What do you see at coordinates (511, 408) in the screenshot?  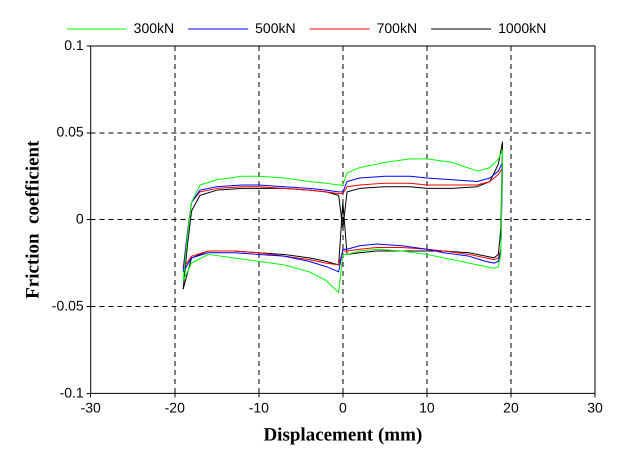 I see `x-tick-label: 20` at bounding box center [511, 408].